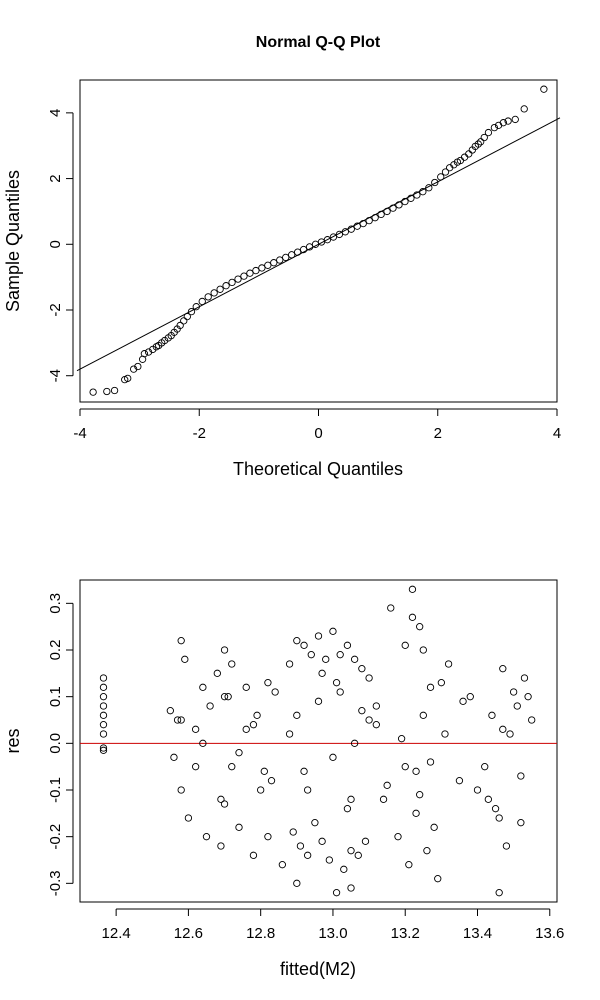 This screenshot has width=600, height=1000. What do you see at coordinates (55, 696) in the screenshot?
I see `y-tick-label: 0.1` at bounding box center [55, 696].